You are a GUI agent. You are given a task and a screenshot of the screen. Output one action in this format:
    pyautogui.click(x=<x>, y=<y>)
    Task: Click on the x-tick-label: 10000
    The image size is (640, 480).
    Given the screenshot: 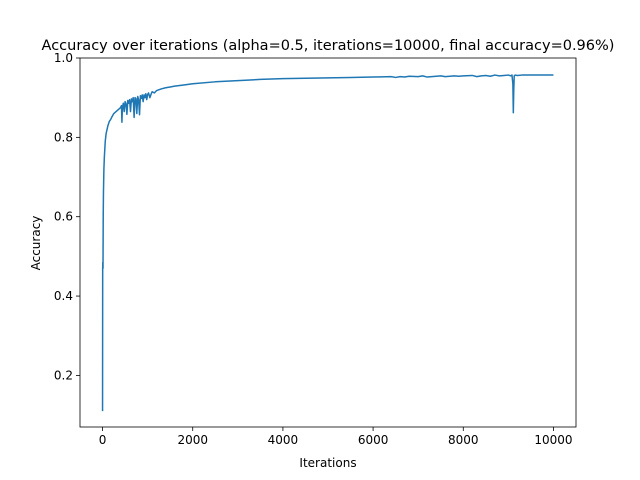 What is the action you would take?
    pyautogui.click(x=553, y=440)
    